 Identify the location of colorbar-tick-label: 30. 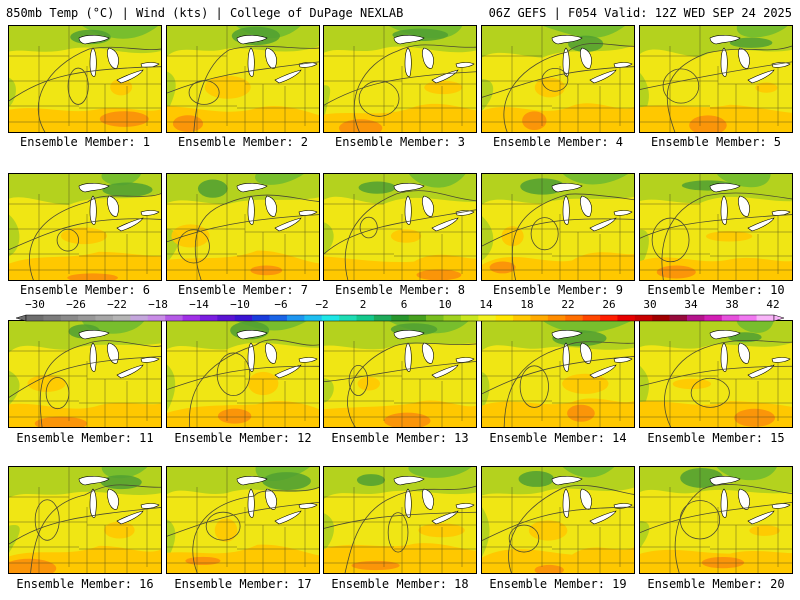
(649, 304).